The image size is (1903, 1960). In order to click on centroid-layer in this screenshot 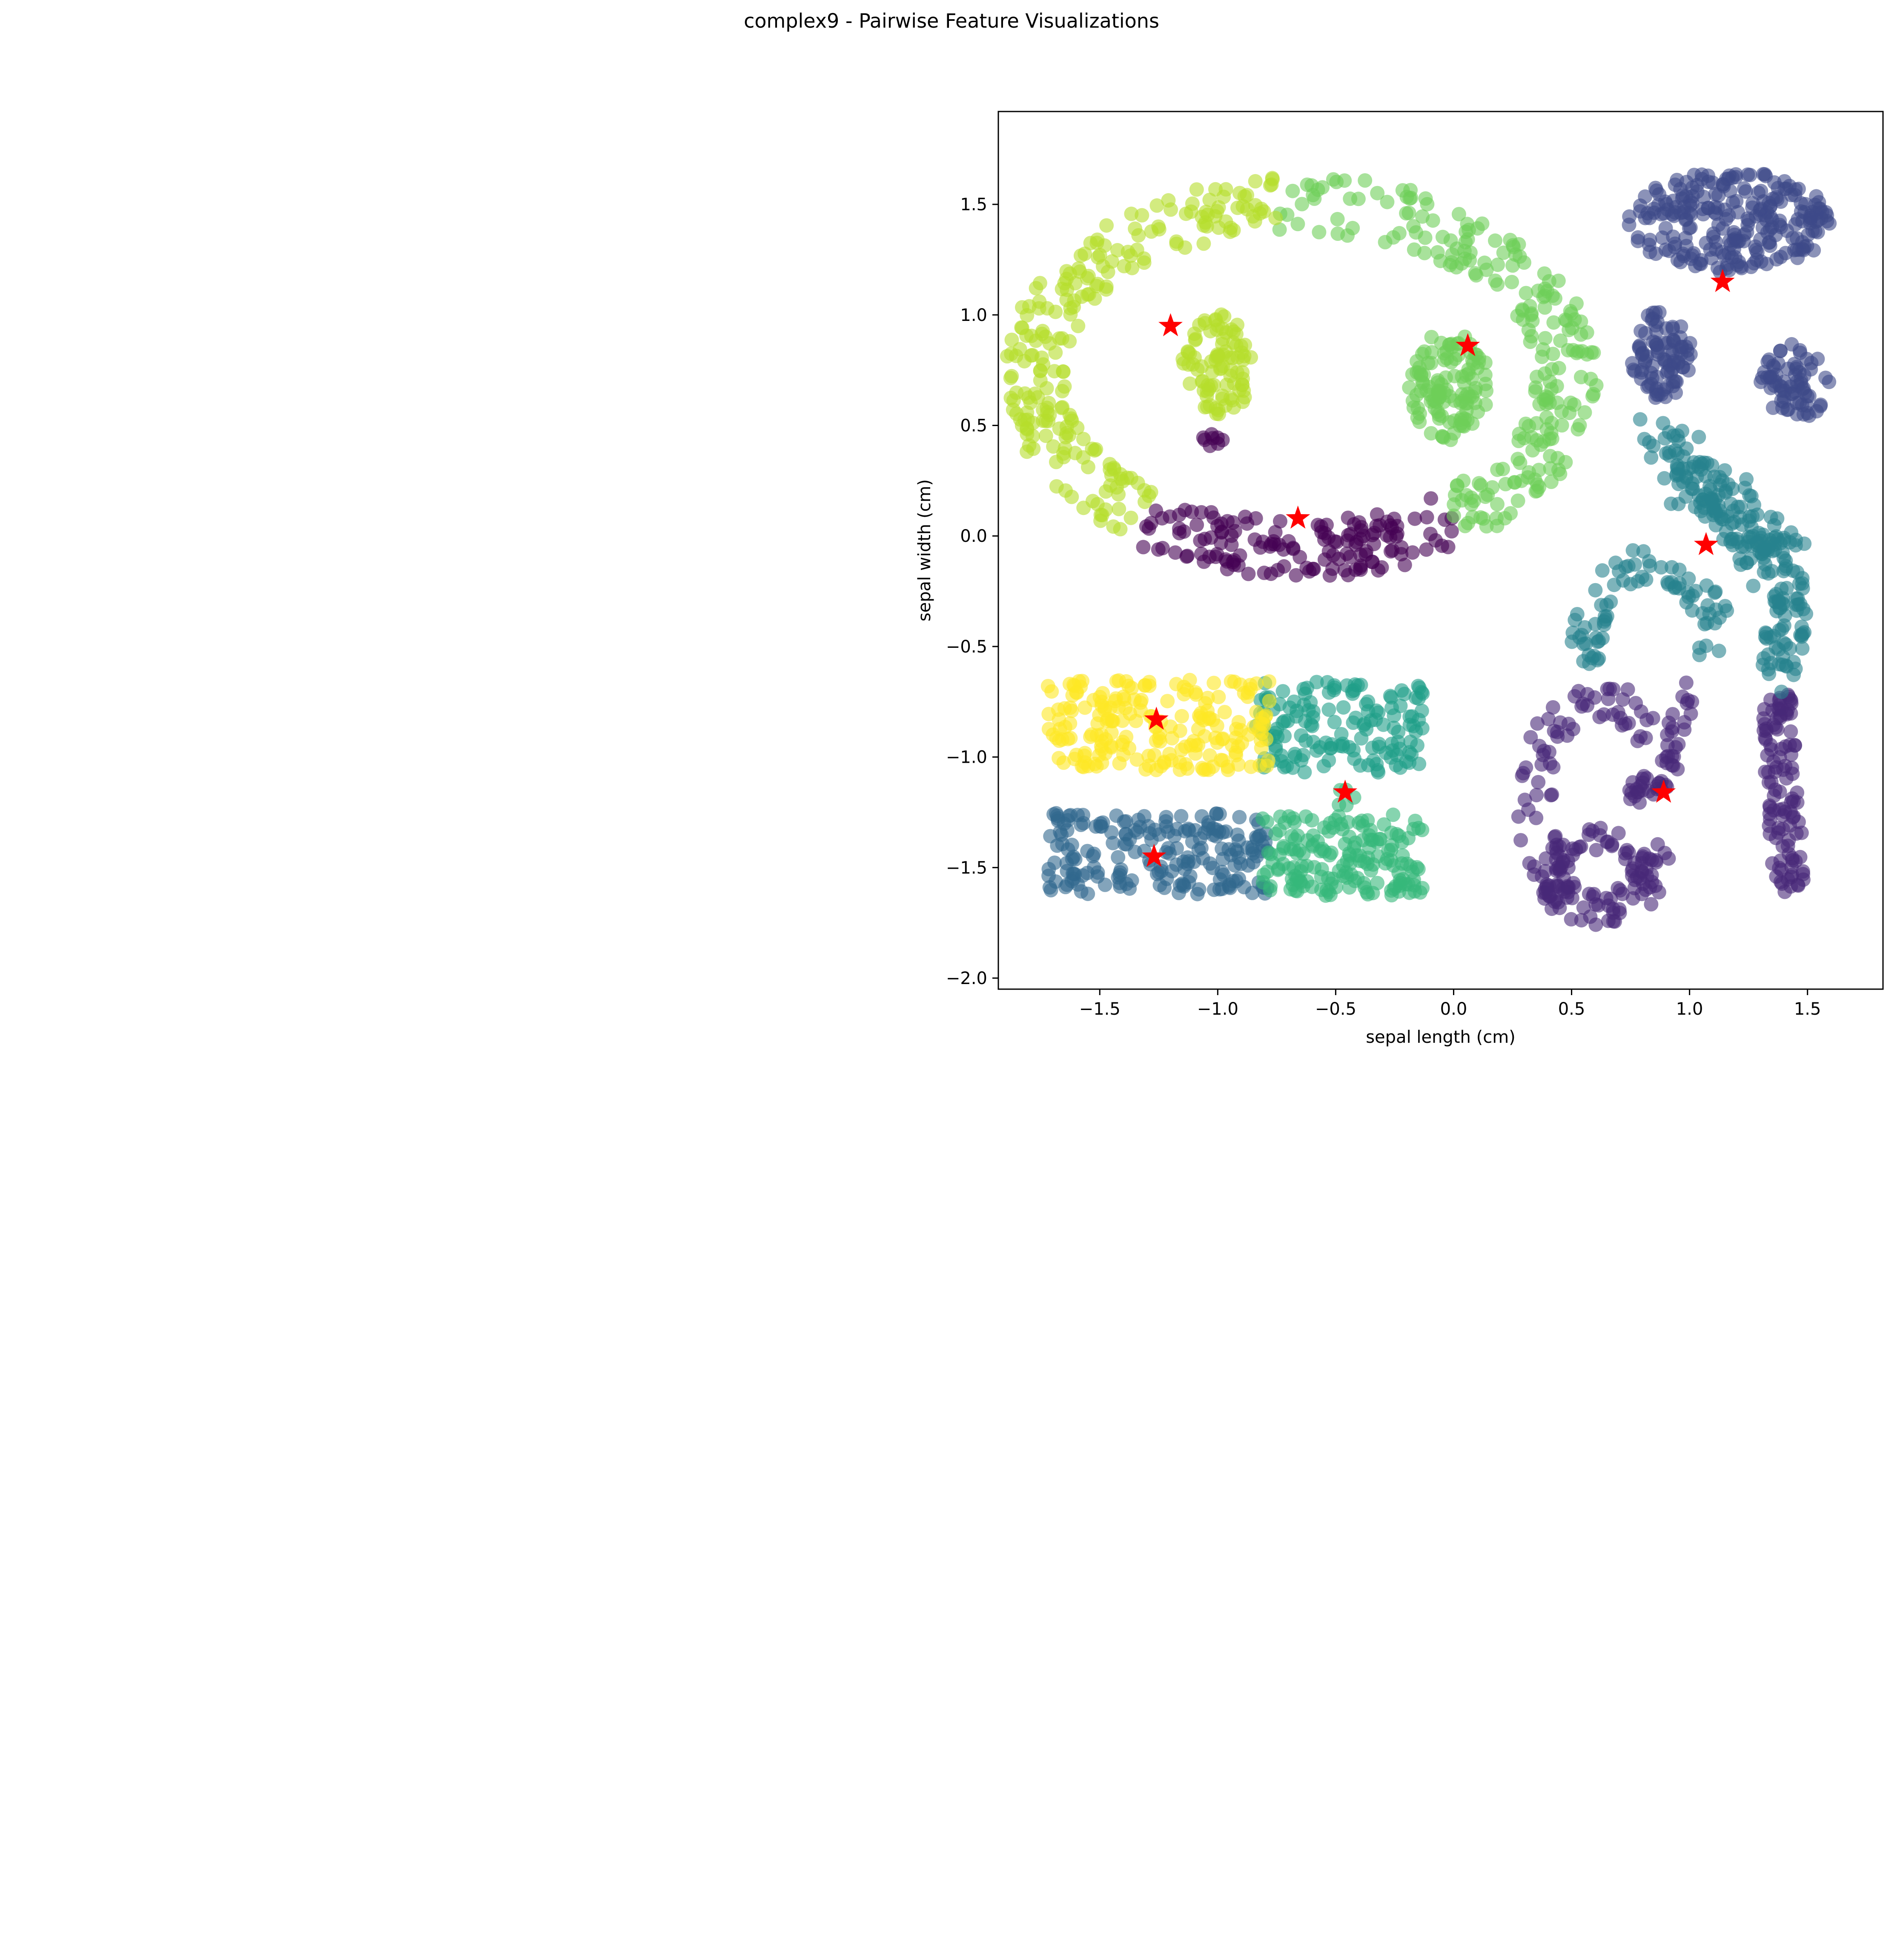, I will do `click(1438, 568)`.